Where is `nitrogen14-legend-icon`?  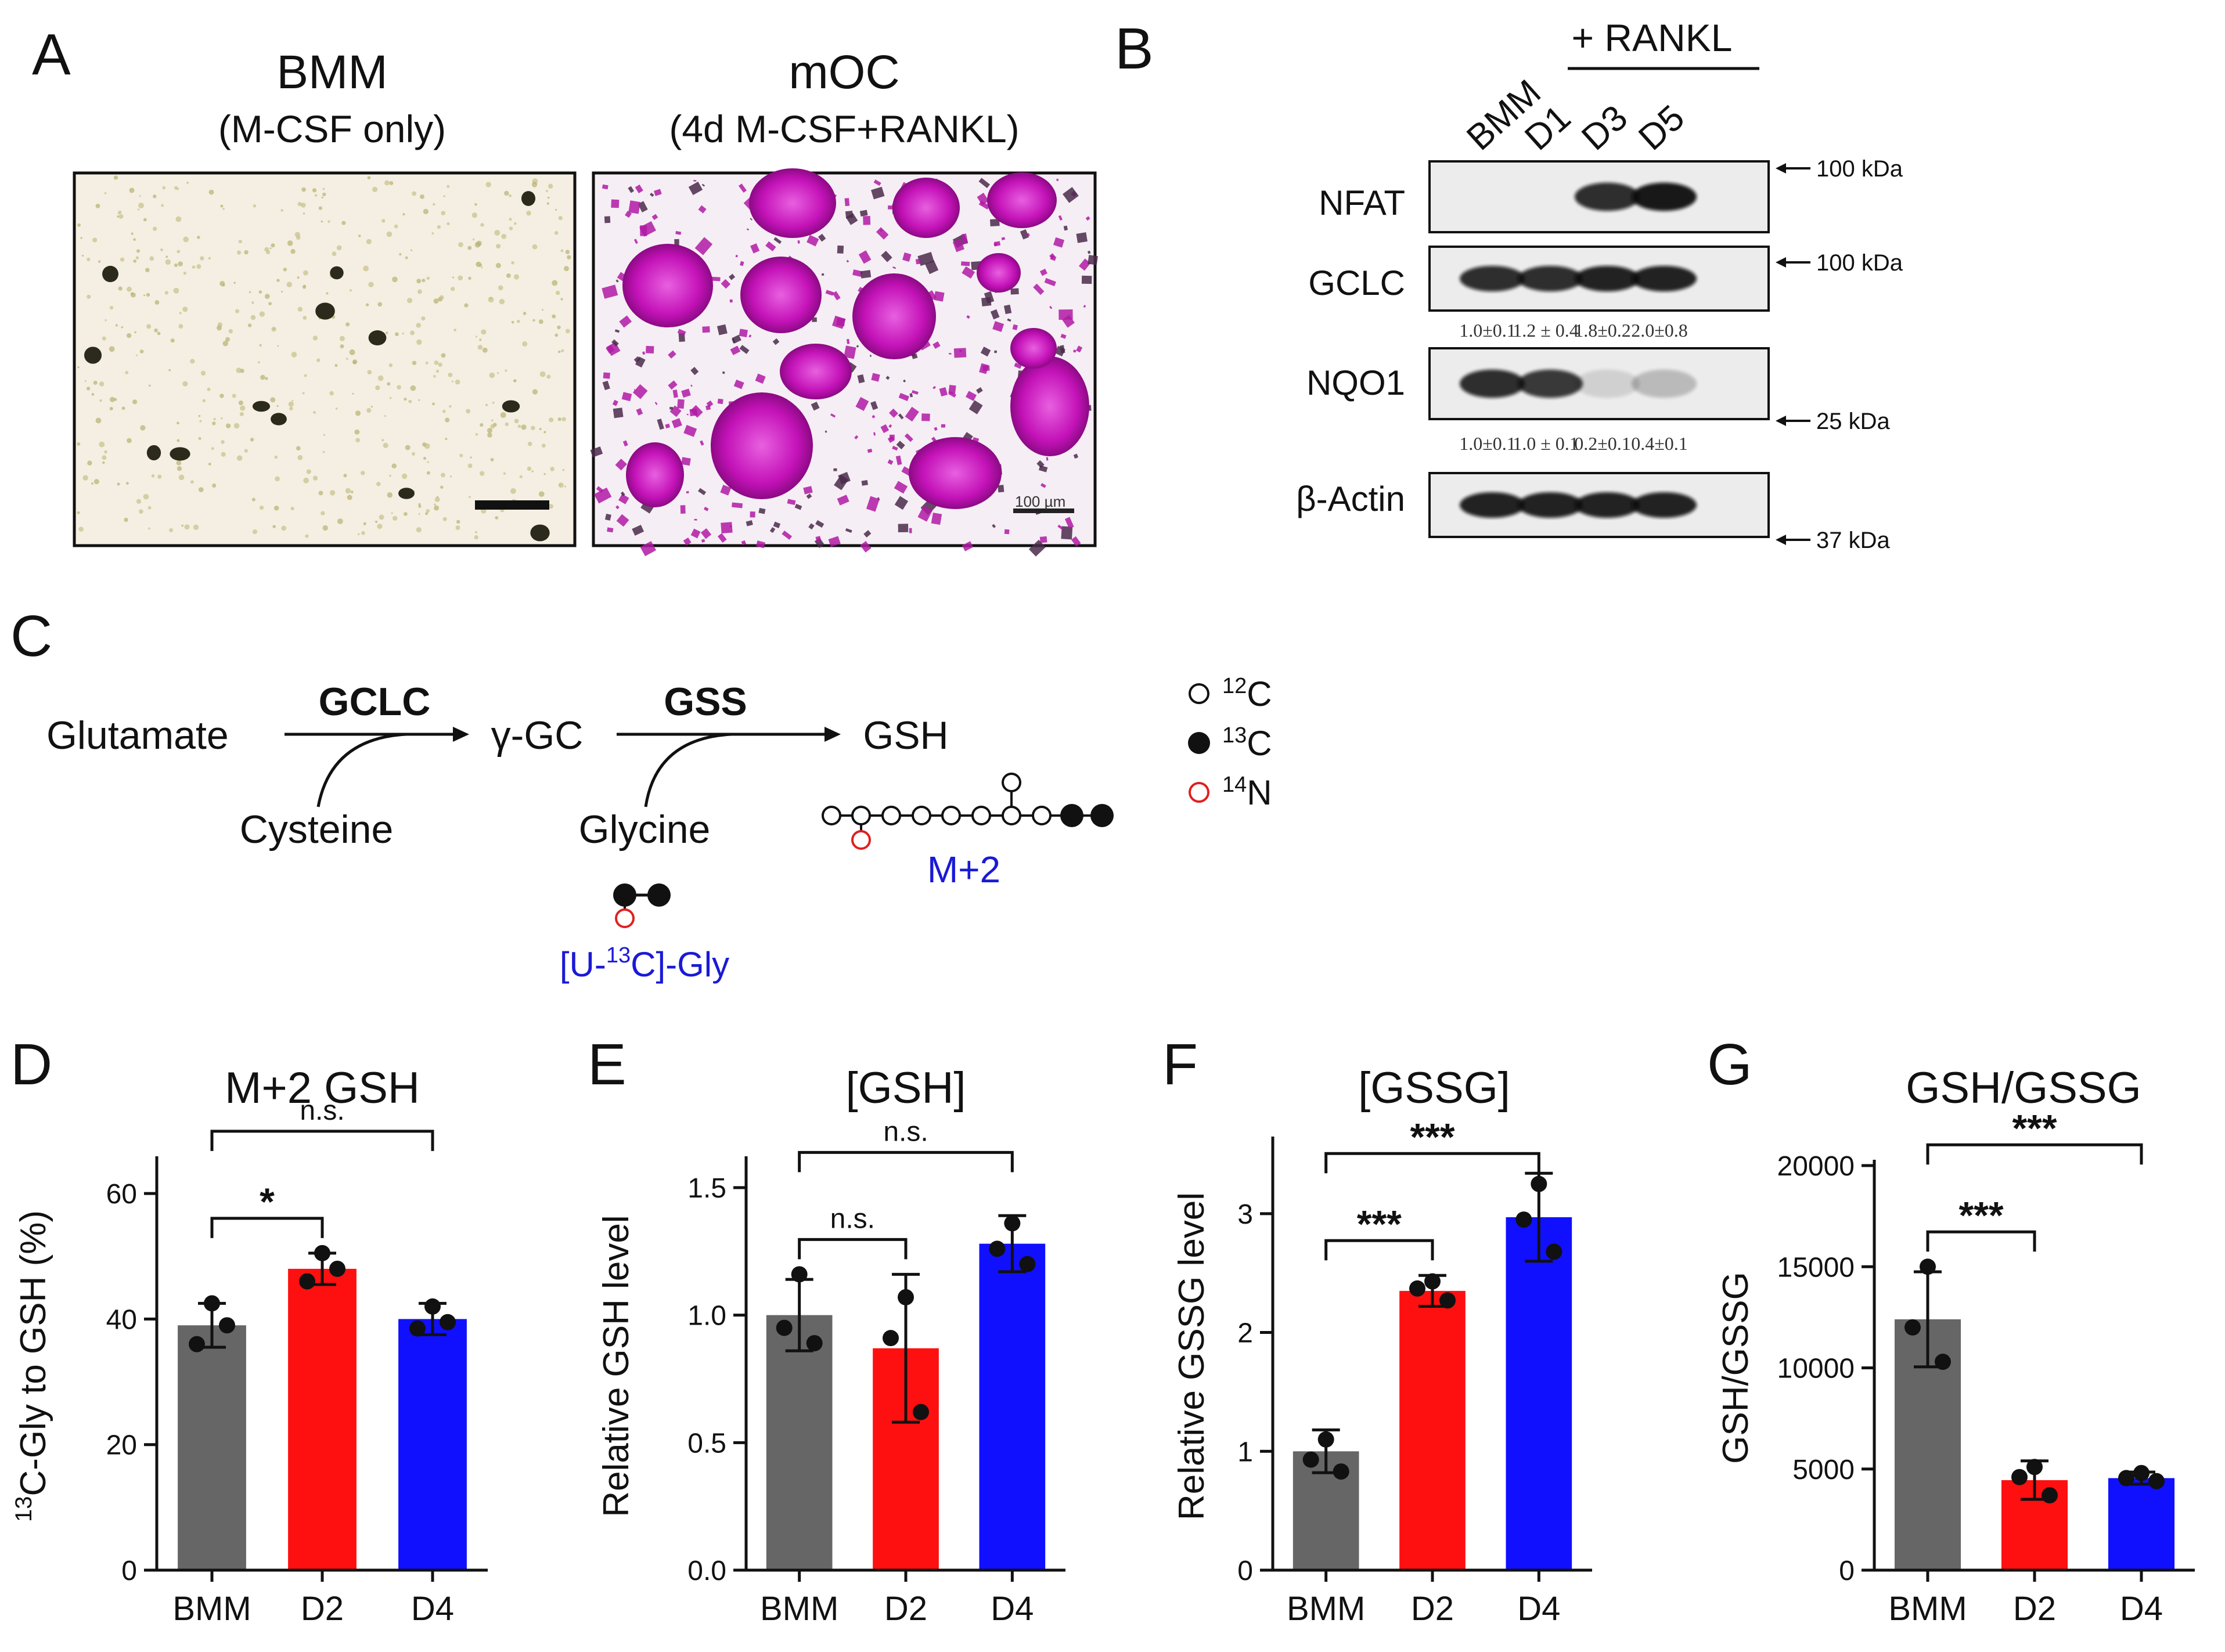
nitrogen14-legend-icon is located at coordinates (1199, 792).